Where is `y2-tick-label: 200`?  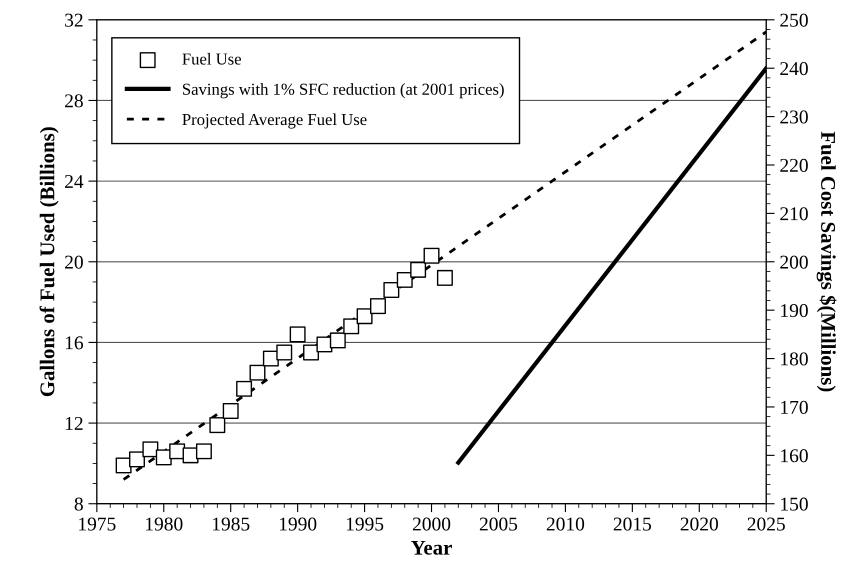 y2-tick-label: 200 is located at coordinates (794, 262).